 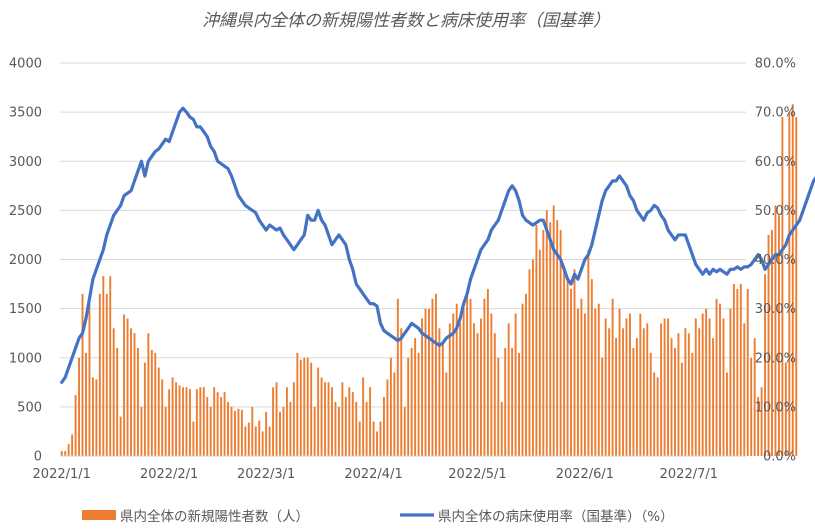 I want to click on x-tick-label: 2022/5/1, so click(x=477, y=474).